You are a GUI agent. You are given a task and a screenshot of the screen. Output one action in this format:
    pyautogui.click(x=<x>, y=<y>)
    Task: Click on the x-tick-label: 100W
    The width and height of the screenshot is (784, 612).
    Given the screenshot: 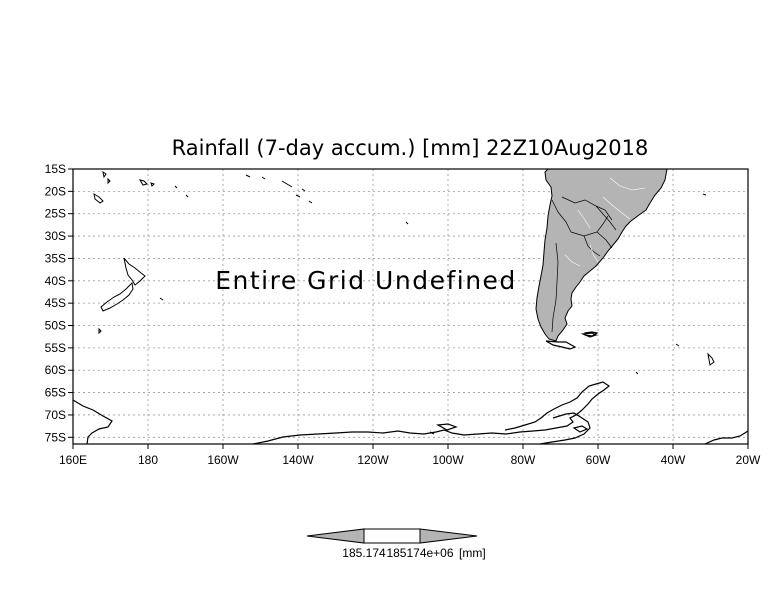 What is the action you would take?
    pyautogui.click(x=448, y=460)
    